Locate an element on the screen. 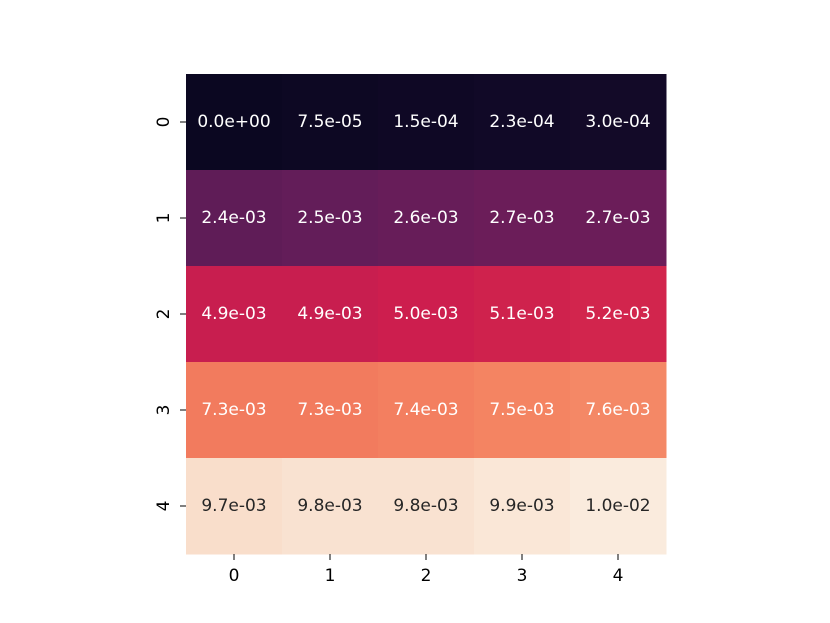 Image resolution: width=830 pixels, height=623 pixels. cell-value-label-3-1: 7.3e-03 is located at coordinates (329, 410).